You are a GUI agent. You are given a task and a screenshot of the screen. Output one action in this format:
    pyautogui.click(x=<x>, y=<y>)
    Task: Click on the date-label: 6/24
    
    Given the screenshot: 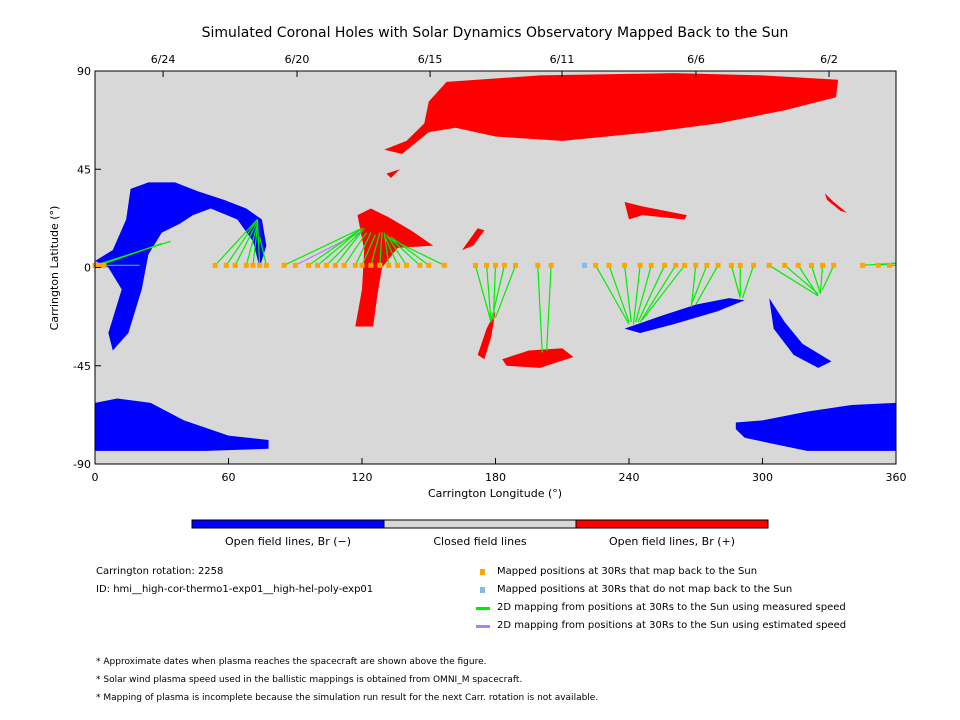 What is the action you would take?
    pyautogui.click(x=163, y=59)
    